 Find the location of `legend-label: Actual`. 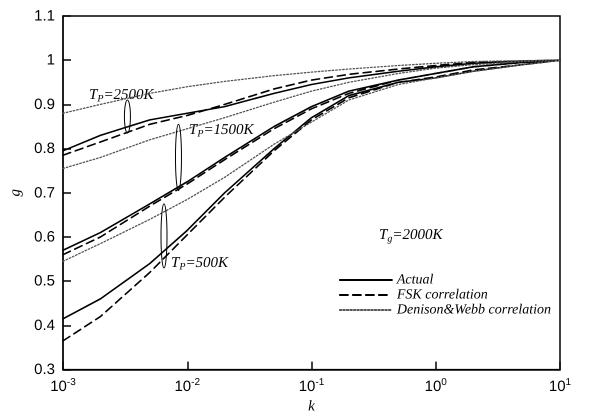

legend-label: Actual is located at coordinates (415, 280).